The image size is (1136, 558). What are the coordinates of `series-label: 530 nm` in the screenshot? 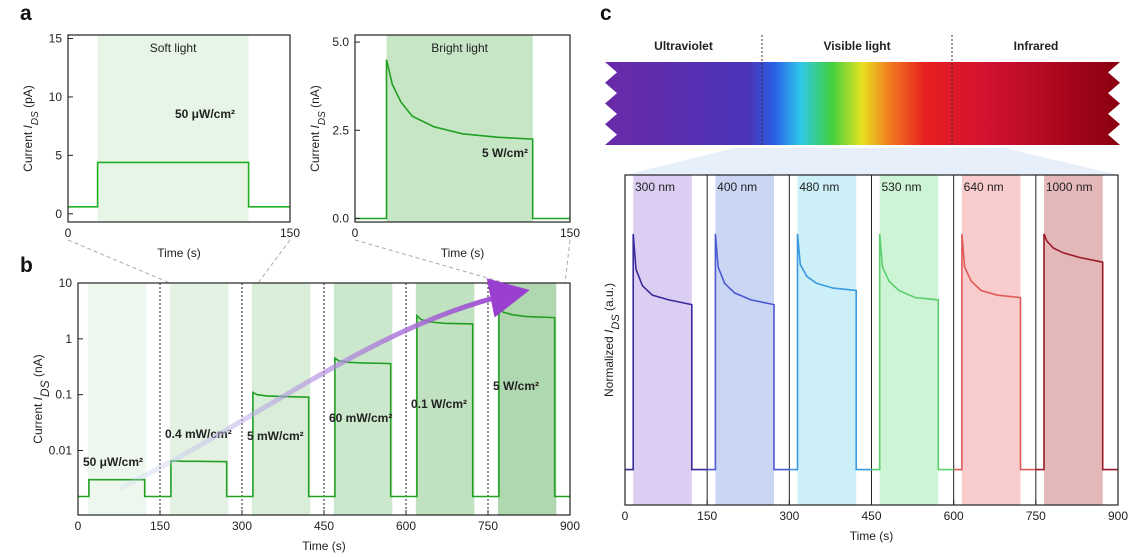 It's located at (902, 187).